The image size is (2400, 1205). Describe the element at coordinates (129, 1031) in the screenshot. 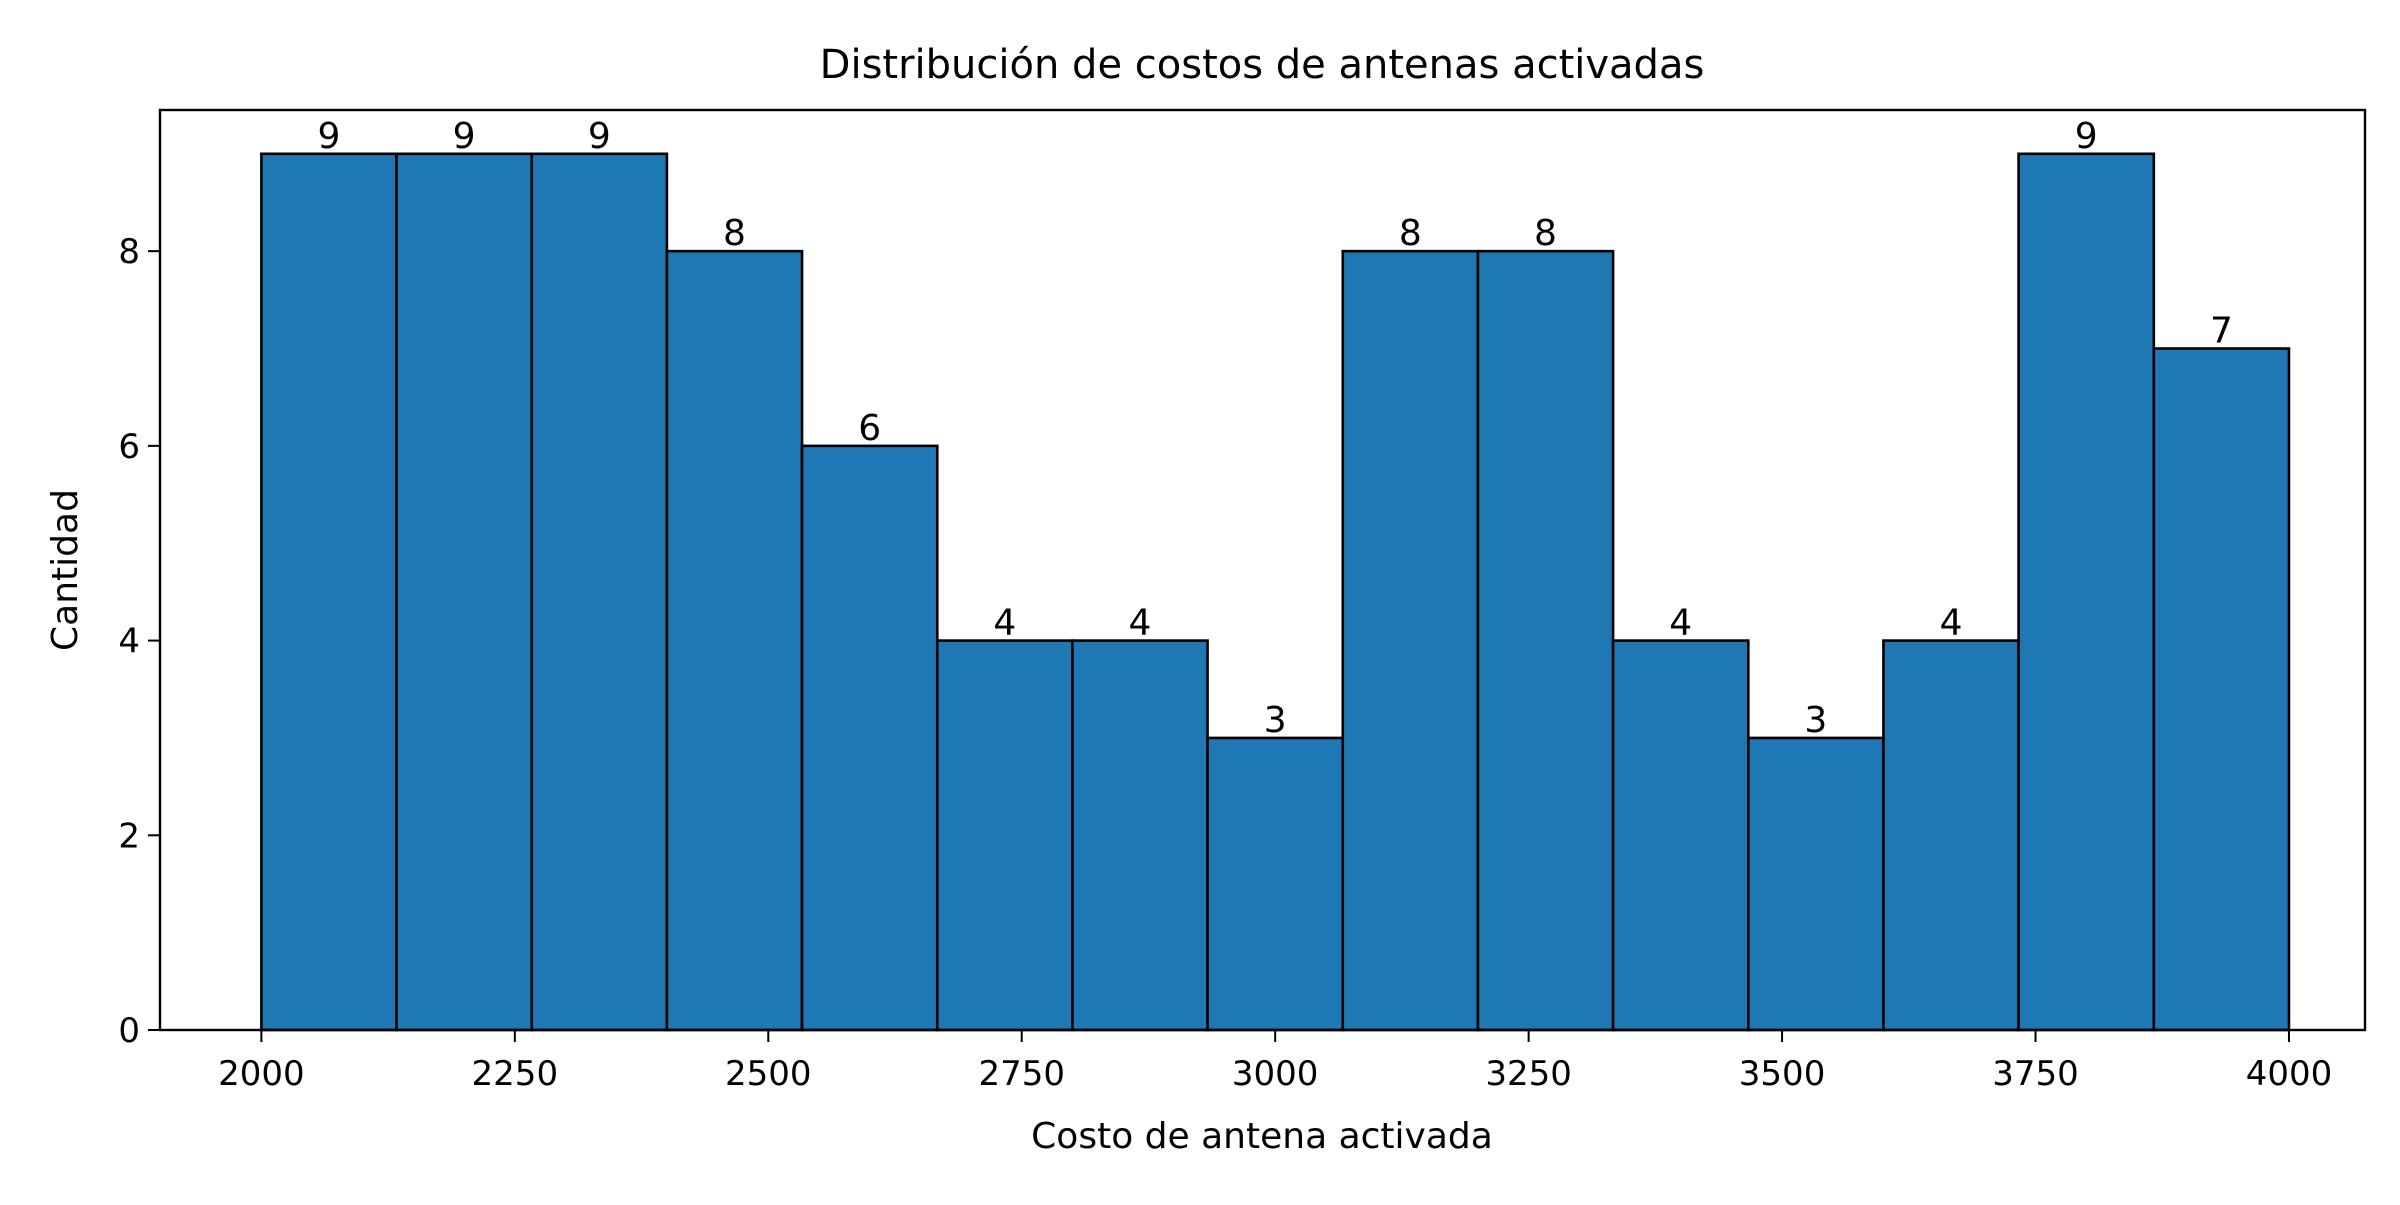

I see `y-tick-label: 0` at that location.